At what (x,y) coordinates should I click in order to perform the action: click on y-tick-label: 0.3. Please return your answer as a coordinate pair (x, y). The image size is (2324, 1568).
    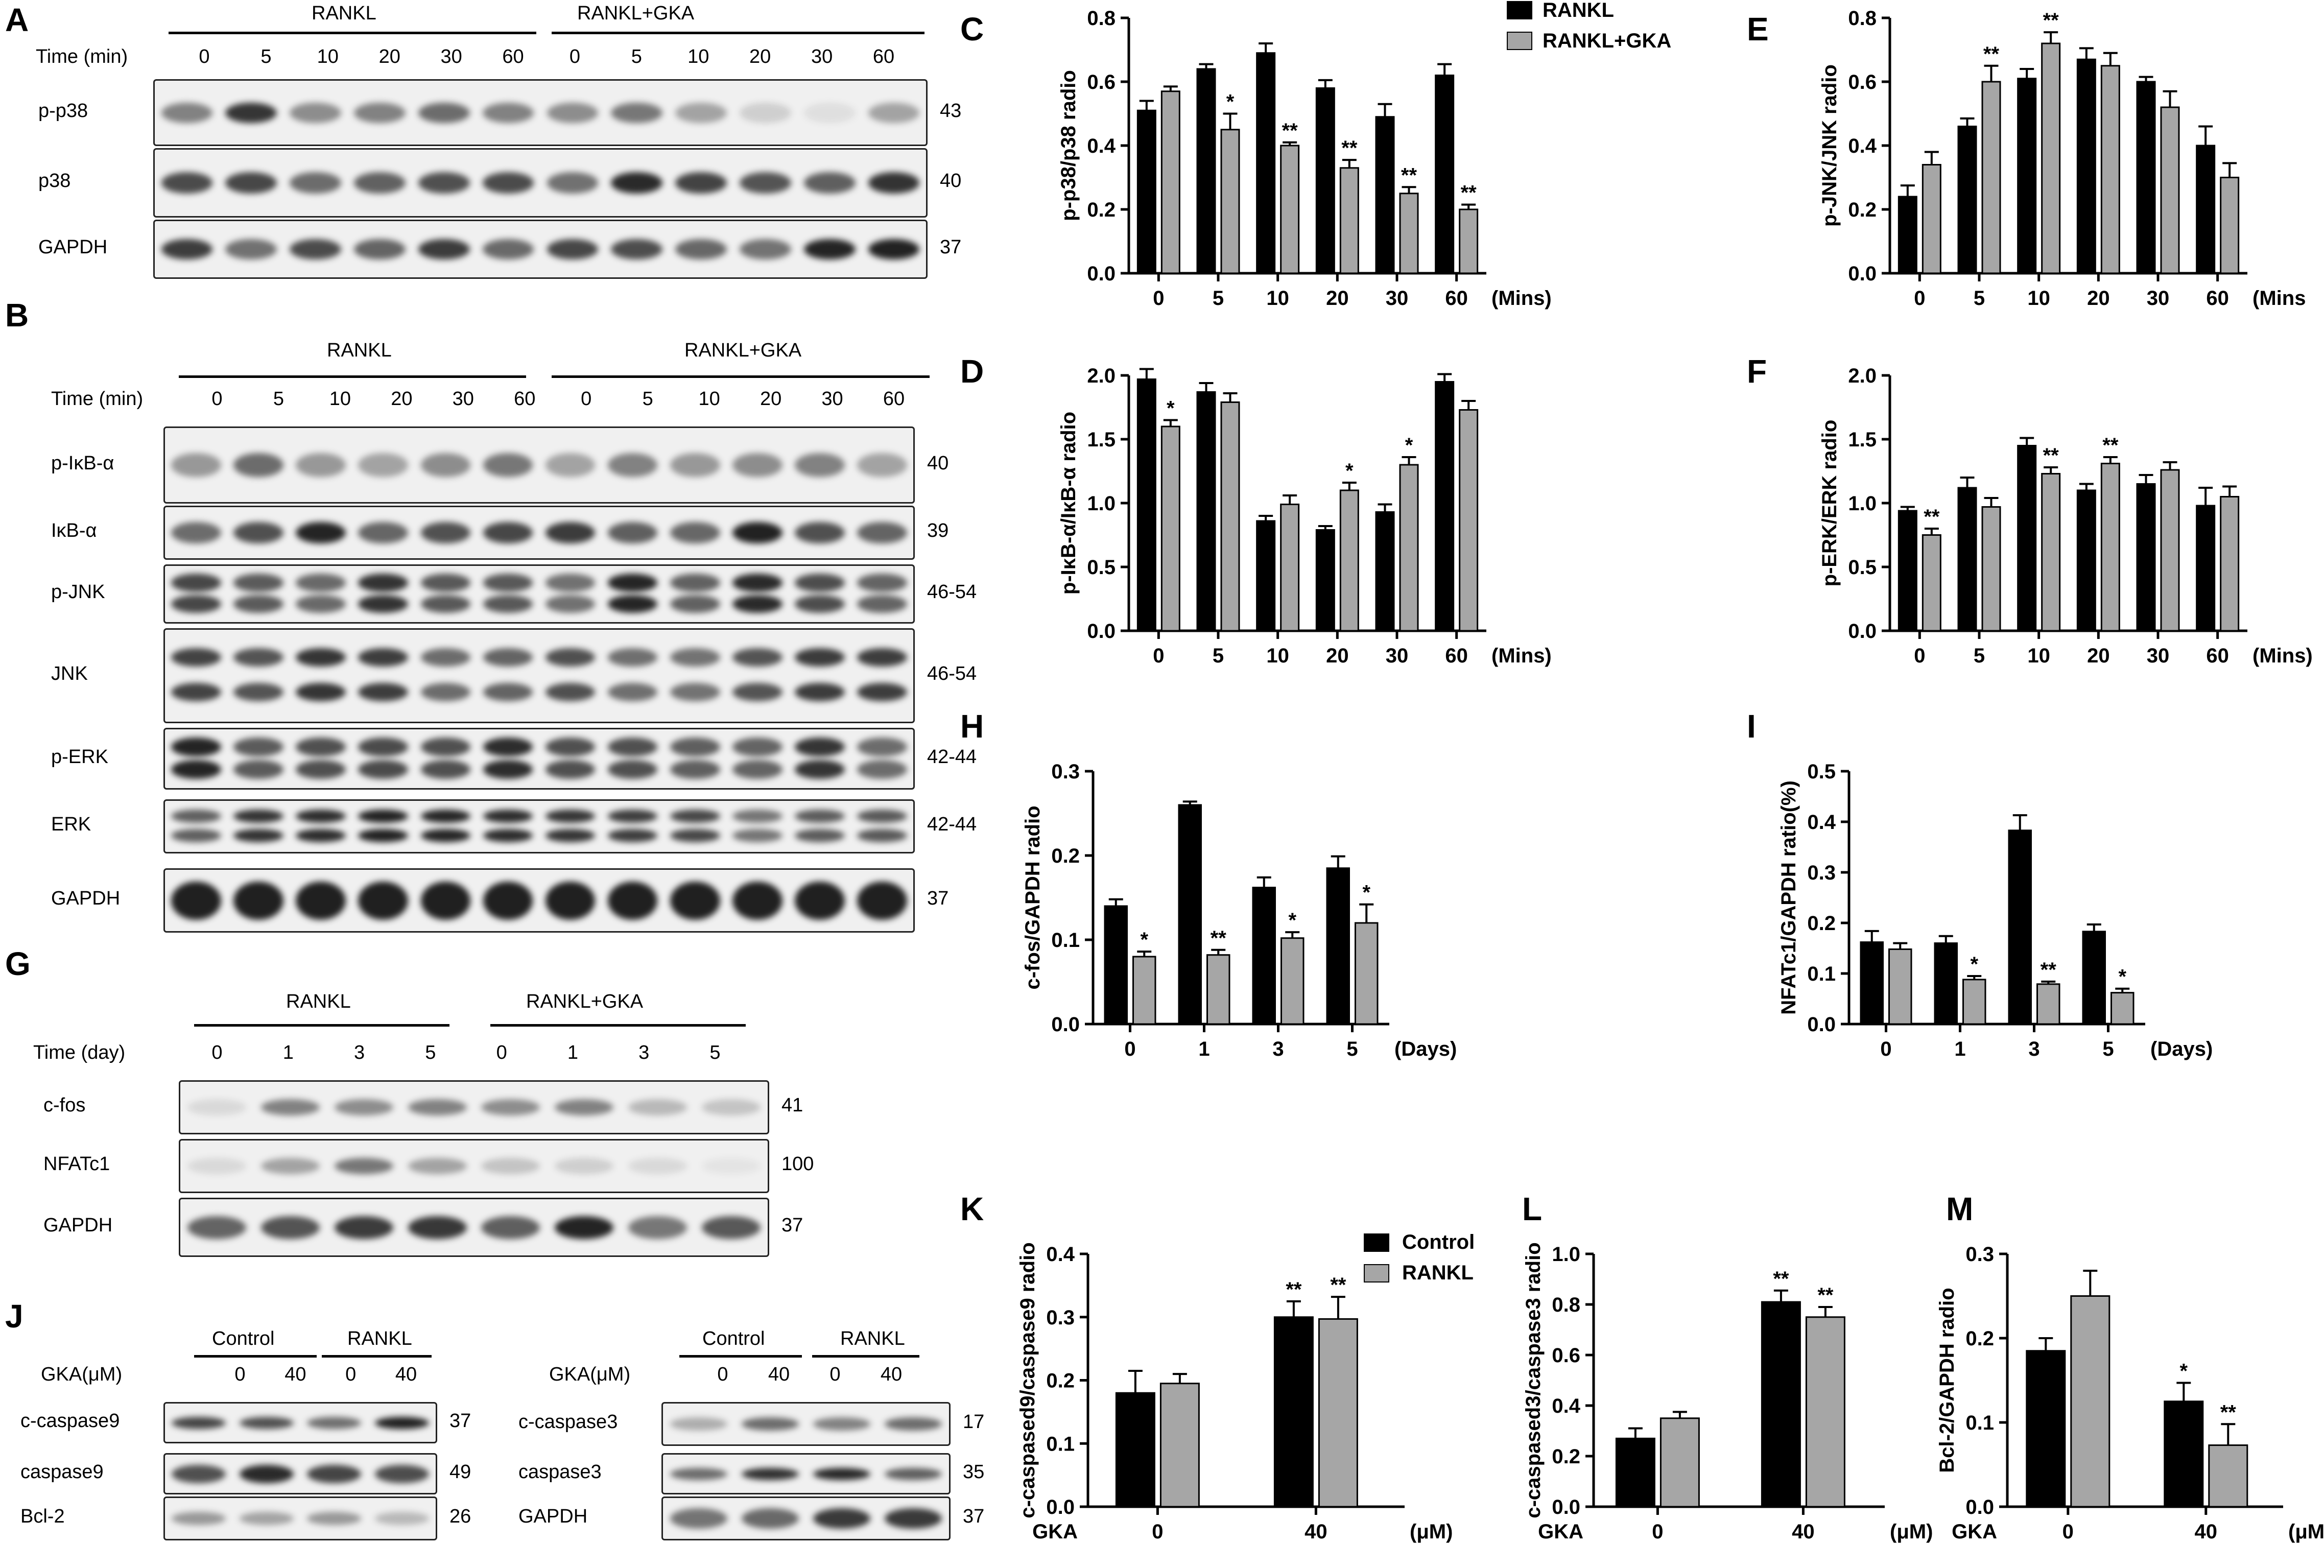
    Looking at the image, I should click on (1821, 873).